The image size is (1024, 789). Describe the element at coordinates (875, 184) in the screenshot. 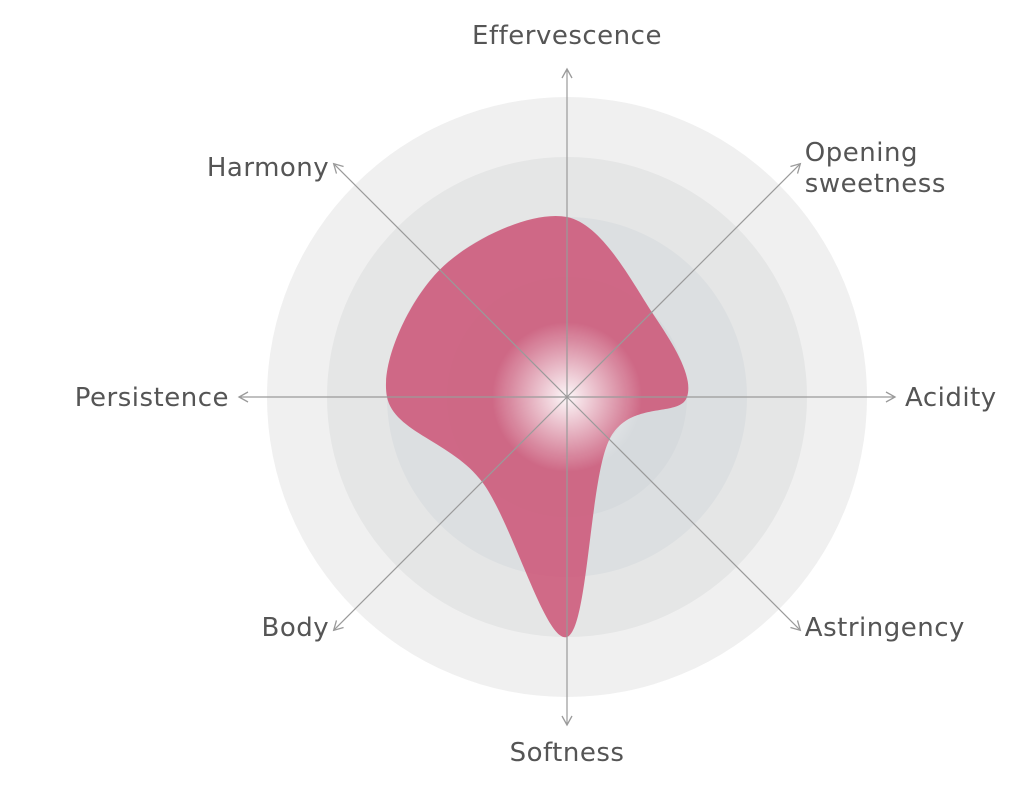

I see `axis-label-line: sweetness` at that location.